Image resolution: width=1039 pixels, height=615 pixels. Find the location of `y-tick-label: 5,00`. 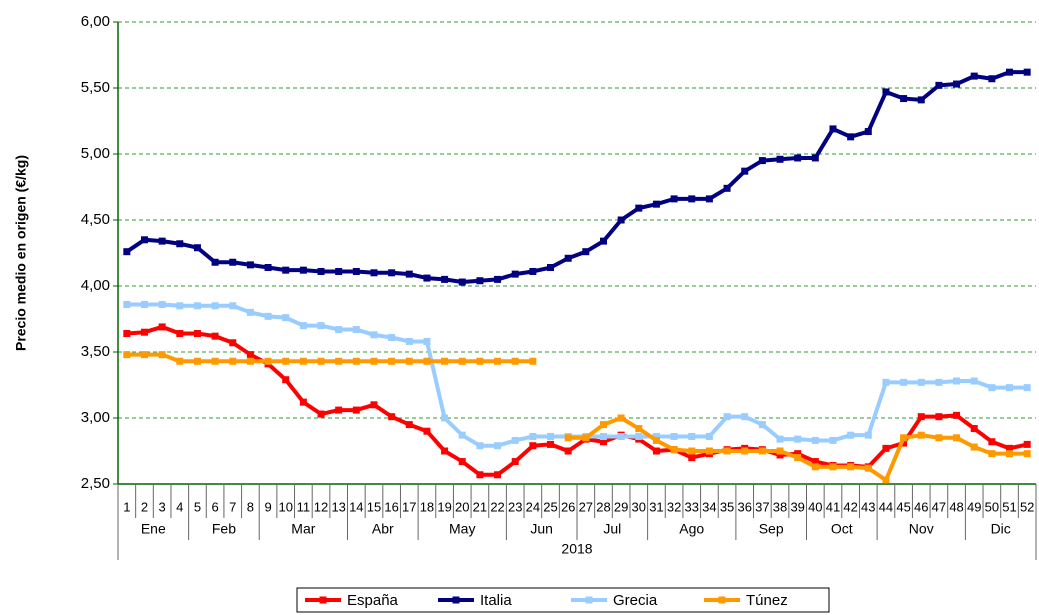

y-tick-label: 5,00 is located at coordinates (95, 153).